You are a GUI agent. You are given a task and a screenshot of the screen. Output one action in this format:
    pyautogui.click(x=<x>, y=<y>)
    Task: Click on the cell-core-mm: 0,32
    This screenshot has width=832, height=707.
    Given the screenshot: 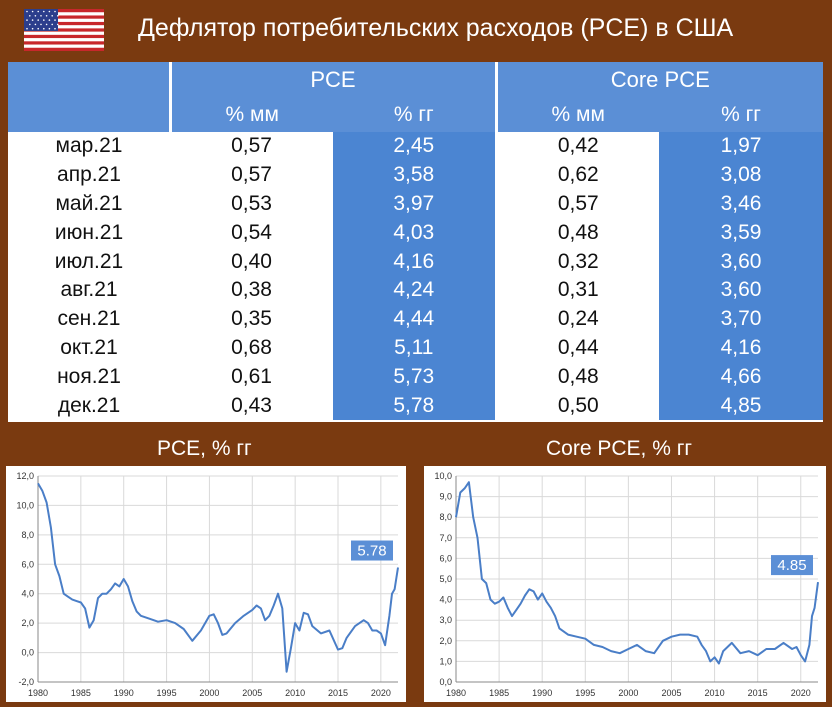 What is the action you would take?
    pyautogui.click(x=576, y=261)
    